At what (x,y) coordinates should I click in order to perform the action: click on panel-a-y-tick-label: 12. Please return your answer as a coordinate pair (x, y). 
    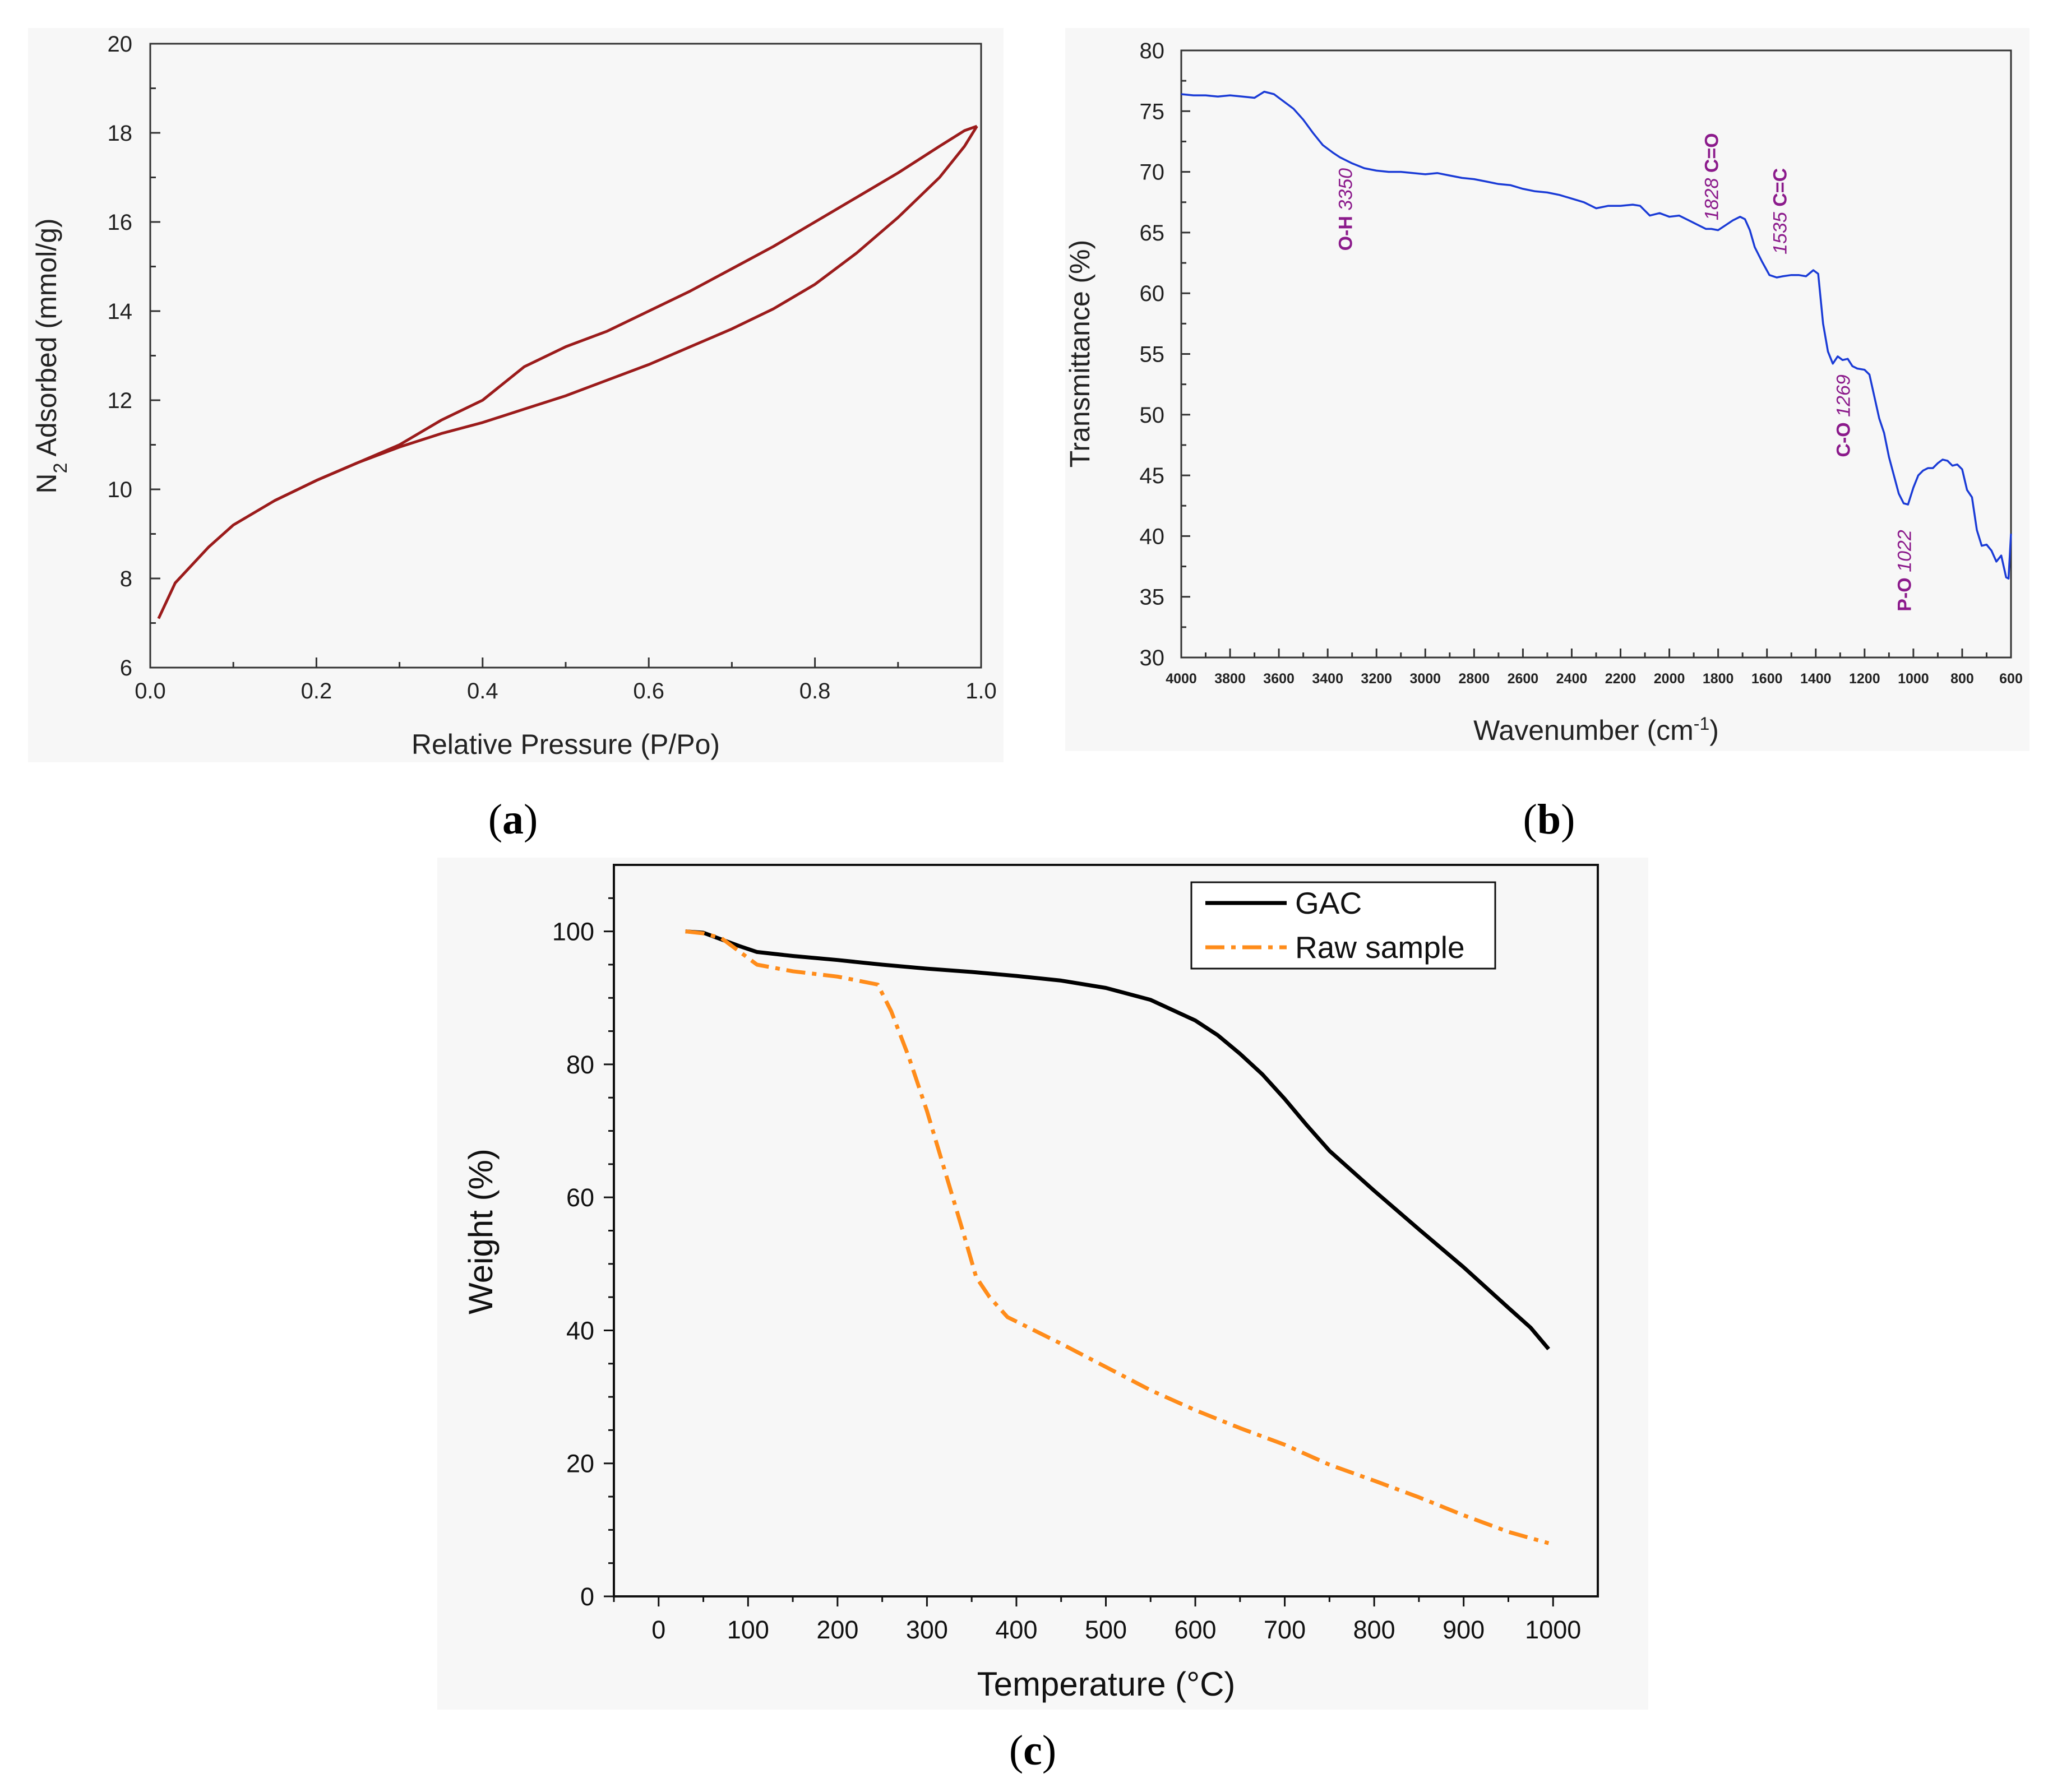
    Looking at the image, I should click on (120, 400).